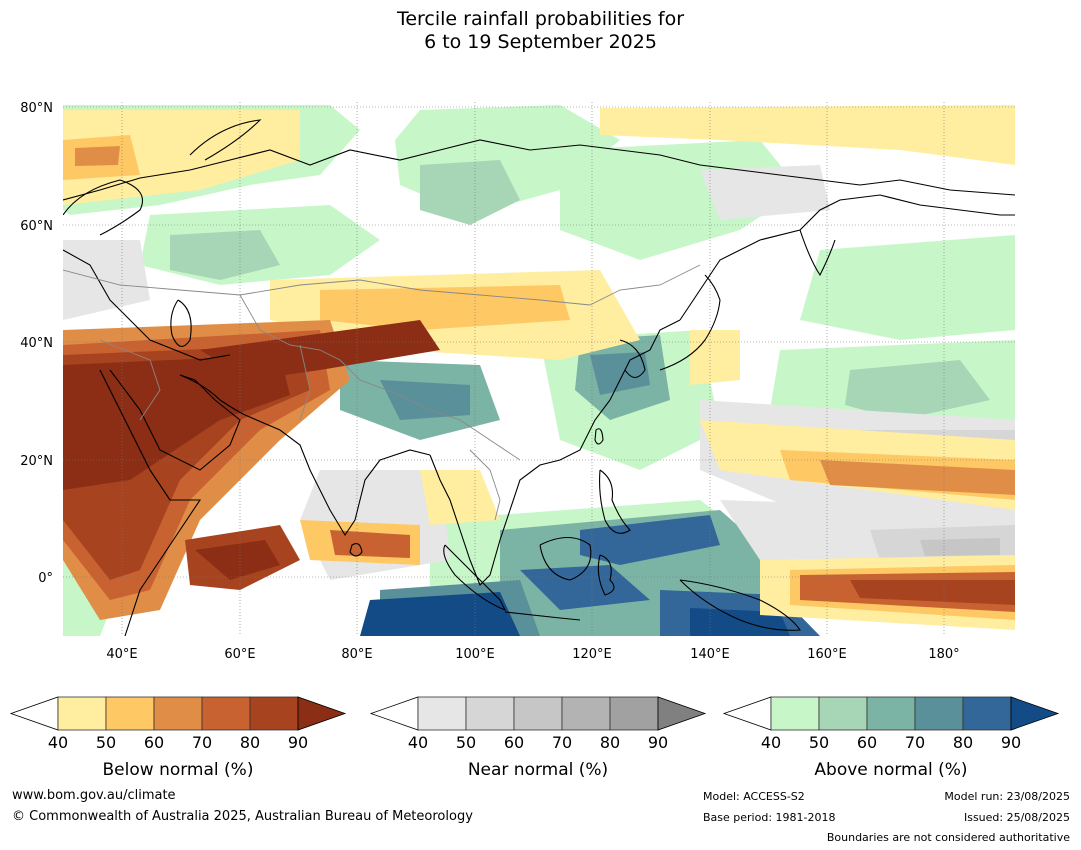 This screenshot has width=1081, height=850. I want to click on coastline-java, so click(542, 616).